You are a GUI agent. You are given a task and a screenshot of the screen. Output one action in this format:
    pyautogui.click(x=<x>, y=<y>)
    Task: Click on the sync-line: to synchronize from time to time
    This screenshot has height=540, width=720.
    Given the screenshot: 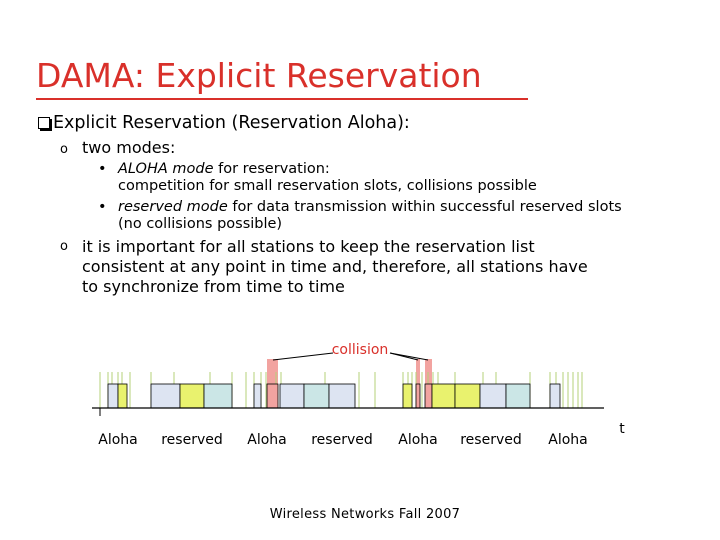 What is the action you would take?
    pyautogui.click(x=213, y=286)
    